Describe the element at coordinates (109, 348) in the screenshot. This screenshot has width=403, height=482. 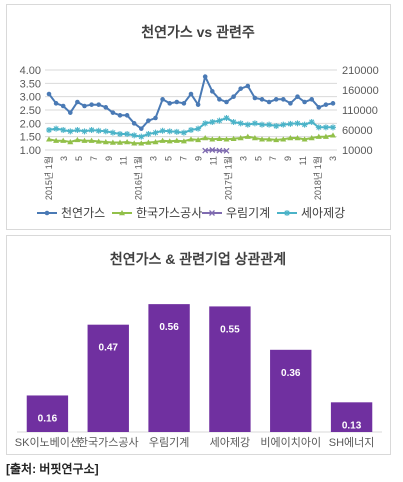
I see `bar-value-label: 0.47` at that location.